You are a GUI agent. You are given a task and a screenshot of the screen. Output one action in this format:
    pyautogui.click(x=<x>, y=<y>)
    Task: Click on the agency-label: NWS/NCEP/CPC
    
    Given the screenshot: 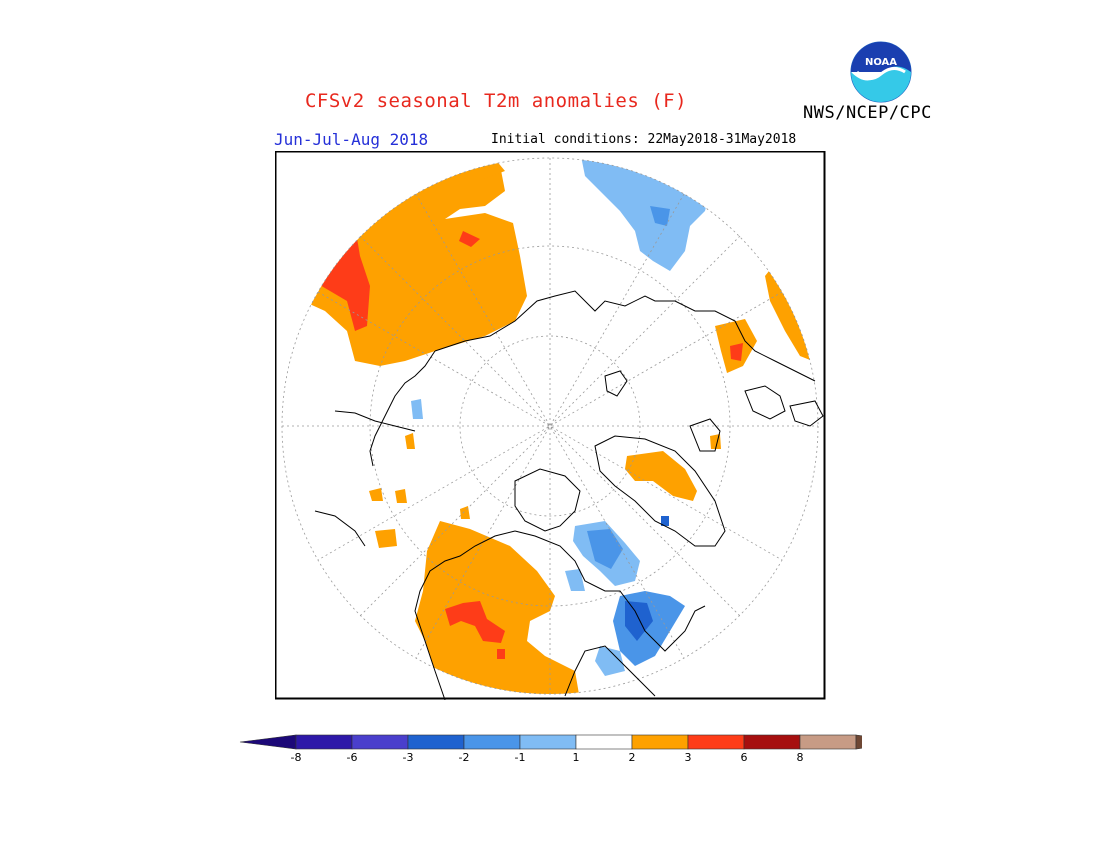 What is the action you would take?
    pyautogui.click(x=867, y=113)
    